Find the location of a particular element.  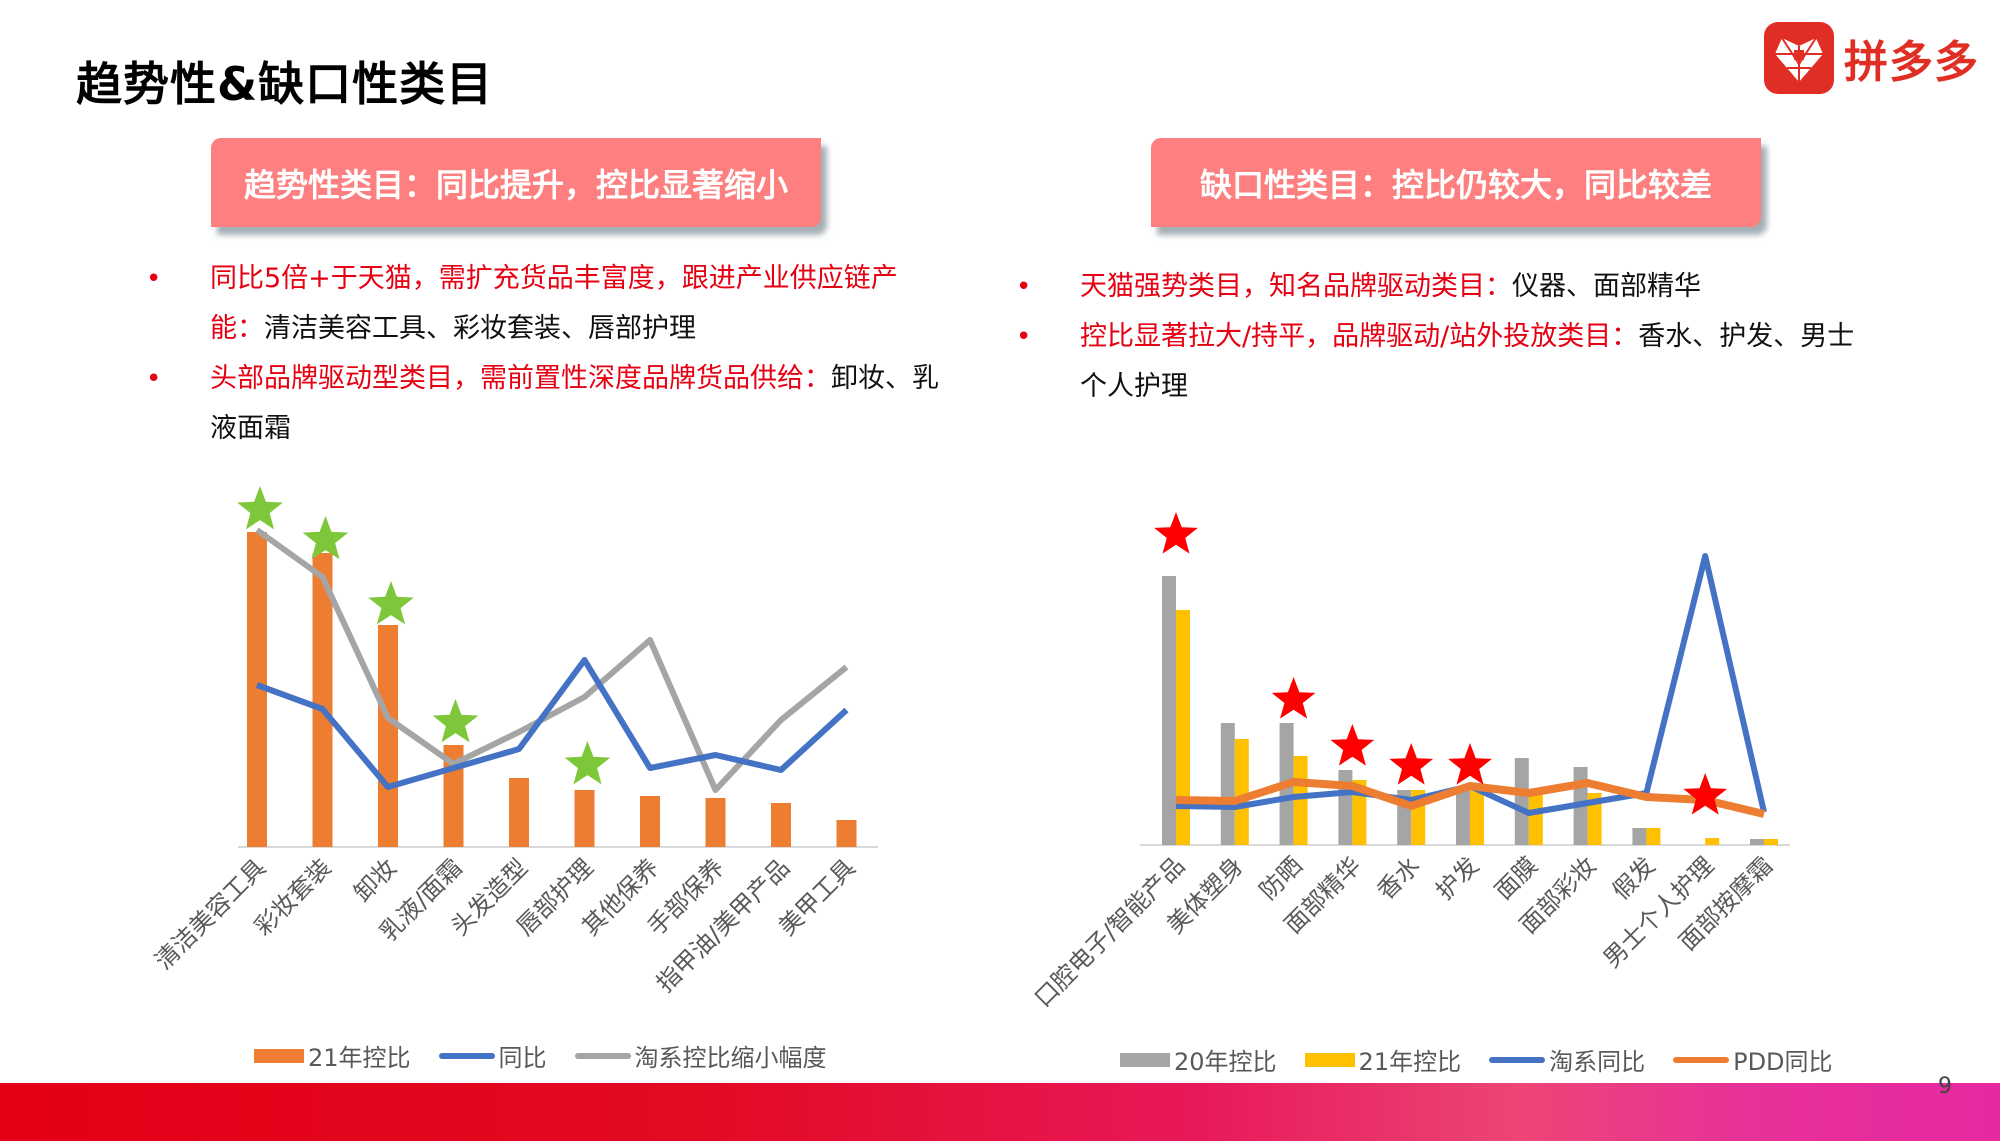

legend-item: 淘系同比 is located at coordinates (1567, 1059).